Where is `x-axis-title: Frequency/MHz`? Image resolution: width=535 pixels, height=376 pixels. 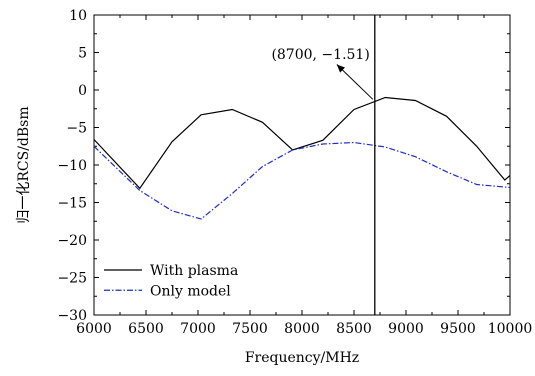 x-axis-title: Frequency/MHz is located at coordinates (302, 358).